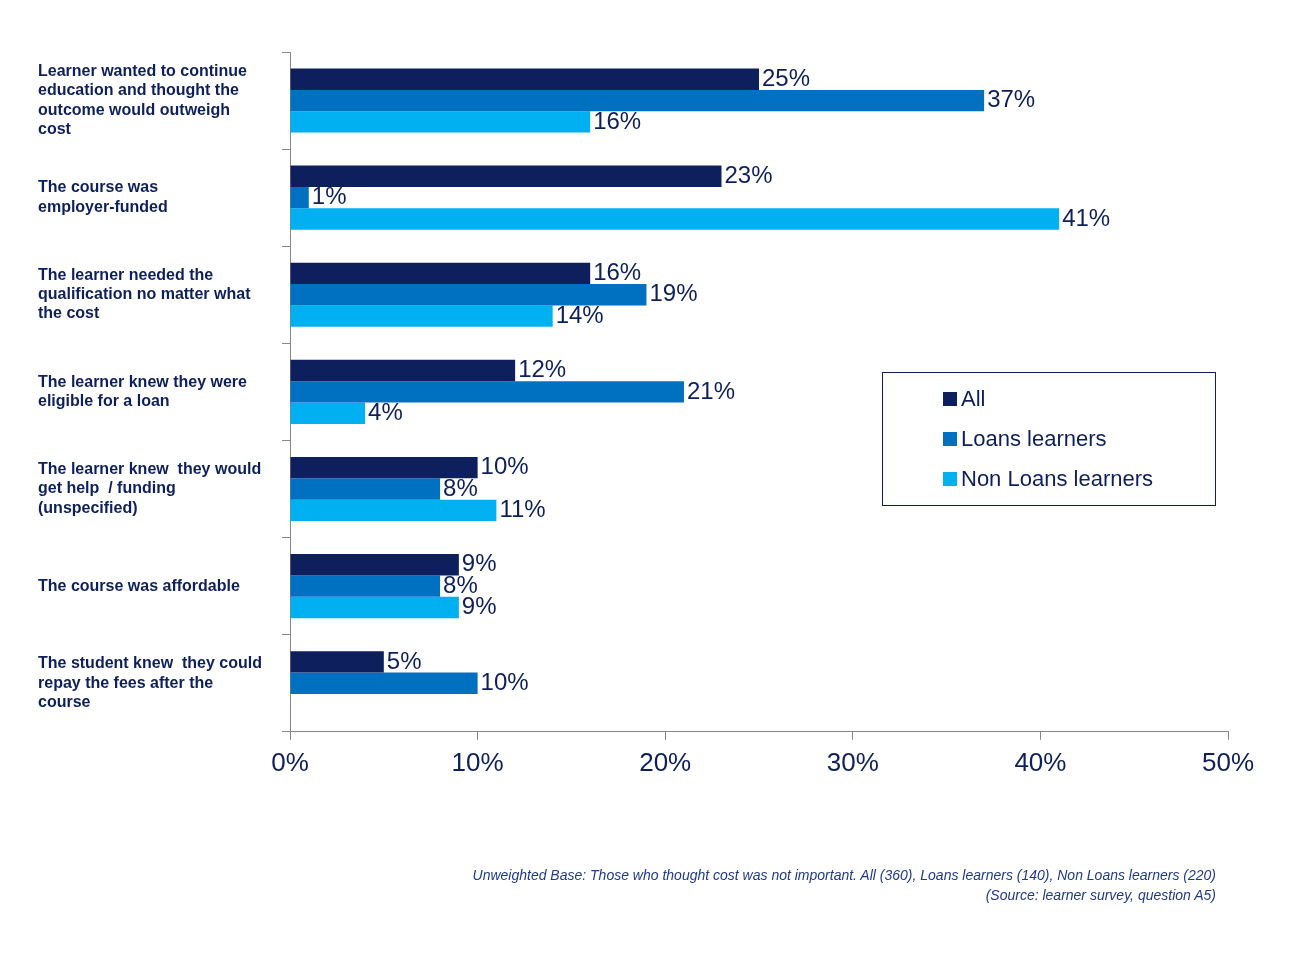 This screenshot has height=977, width=1308. I want to click on x-tick-label: 10%, so click(477, 761).